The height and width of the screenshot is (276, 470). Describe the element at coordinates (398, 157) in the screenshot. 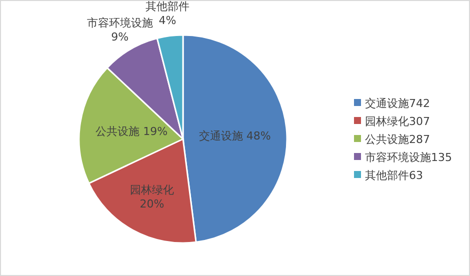

I see `legend-label: 市容环境设施` at that location.